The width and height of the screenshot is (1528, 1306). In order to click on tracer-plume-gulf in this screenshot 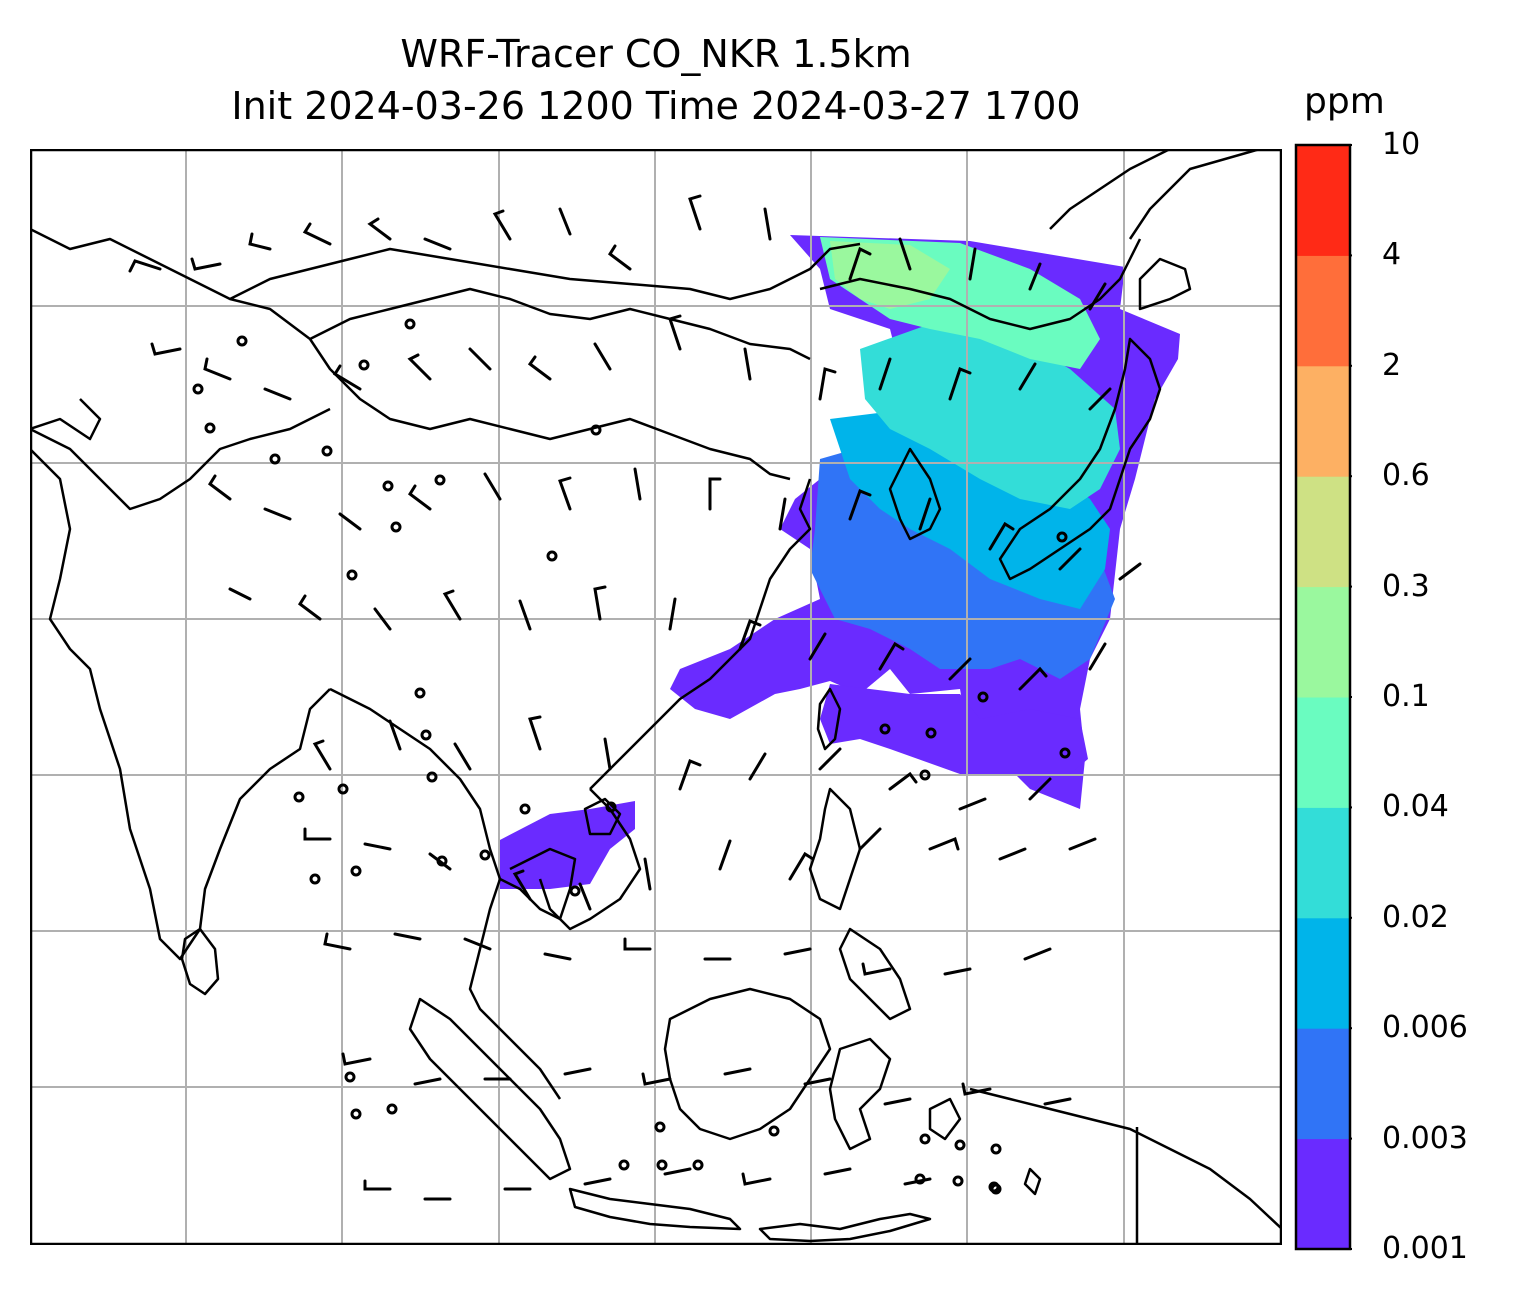, I will do `click(566, 845)`.